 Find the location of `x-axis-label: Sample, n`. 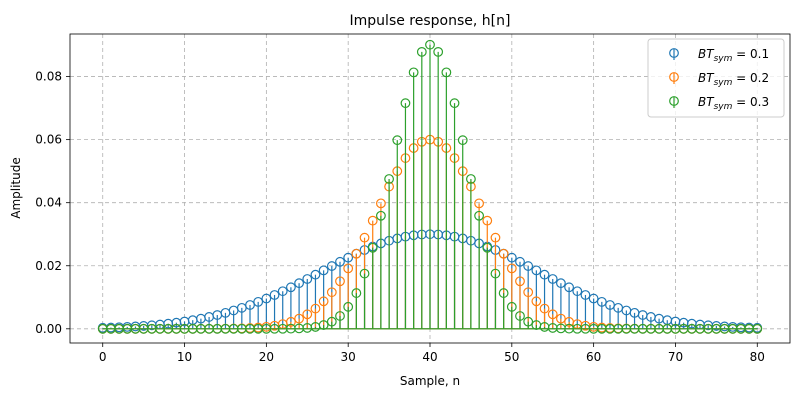

x-axis-label: Sample, n is located at coordinates (430, 381).